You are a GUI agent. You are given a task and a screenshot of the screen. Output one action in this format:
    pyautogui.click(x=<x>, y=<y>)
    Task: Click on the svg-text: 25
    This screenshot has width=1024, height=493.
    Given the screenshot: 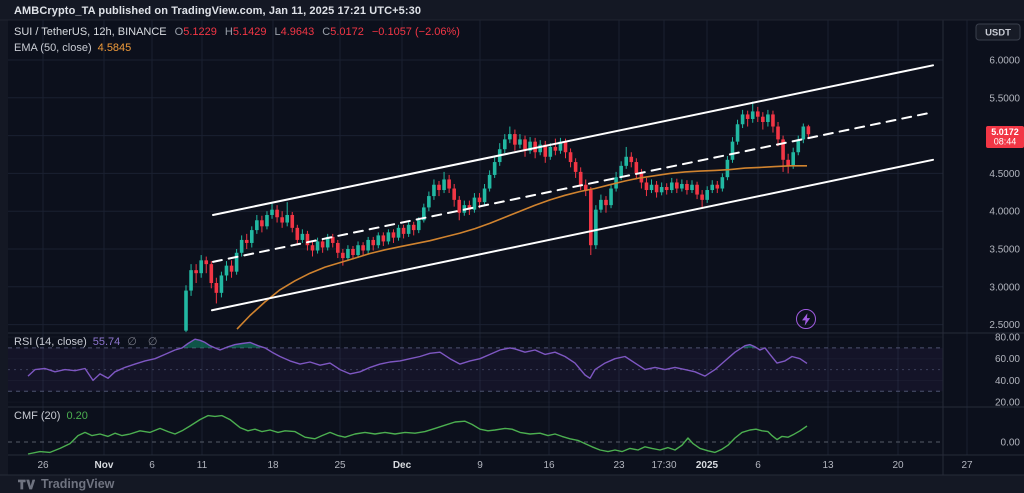 What is the action you would take?
    pyautogui.click(x=340, y=465)
    